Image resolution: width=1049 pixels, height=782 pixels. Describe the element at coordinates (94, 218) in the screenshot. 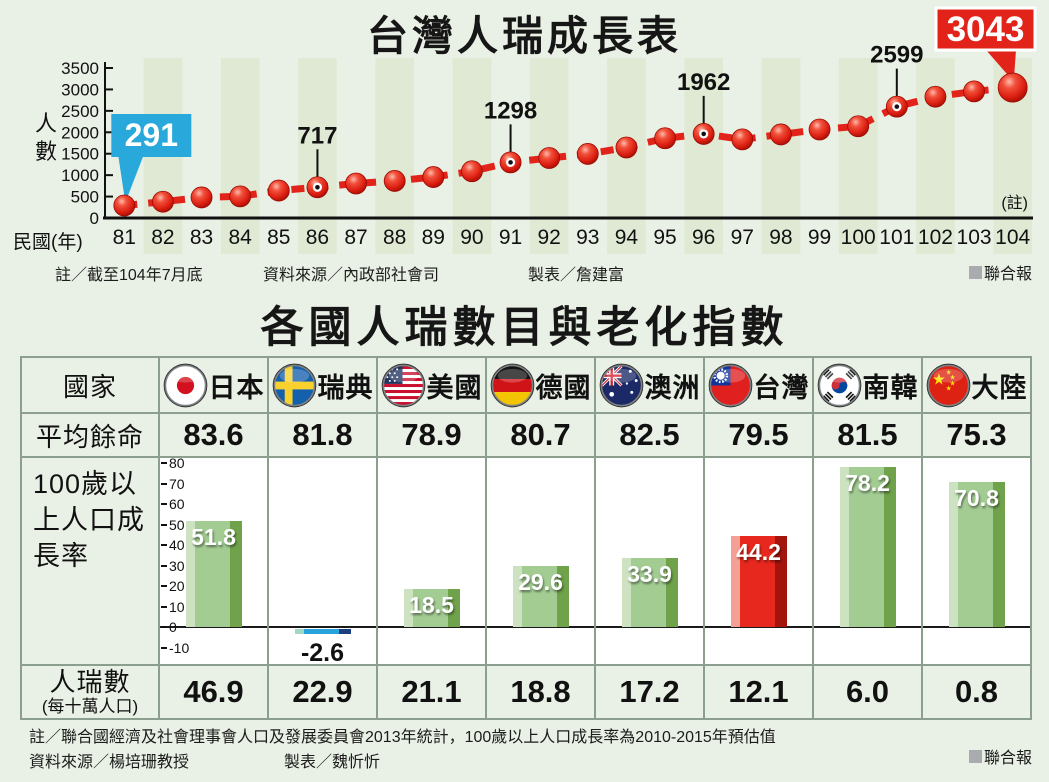

I see `y-axis-tick-label: 0` at that location.